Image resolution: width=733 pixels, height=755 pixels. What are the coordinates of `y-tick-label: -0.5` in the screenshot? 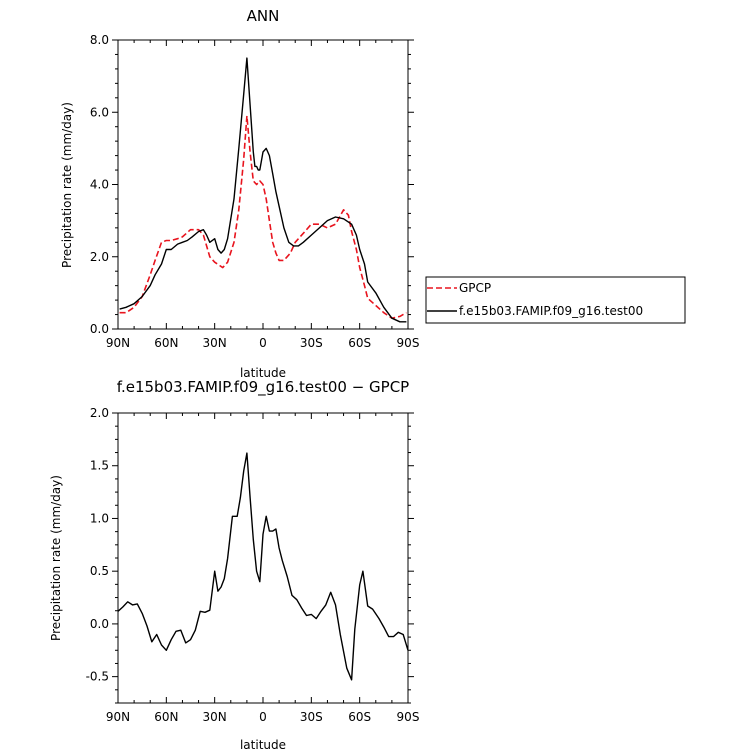 It's located at (97, 677).